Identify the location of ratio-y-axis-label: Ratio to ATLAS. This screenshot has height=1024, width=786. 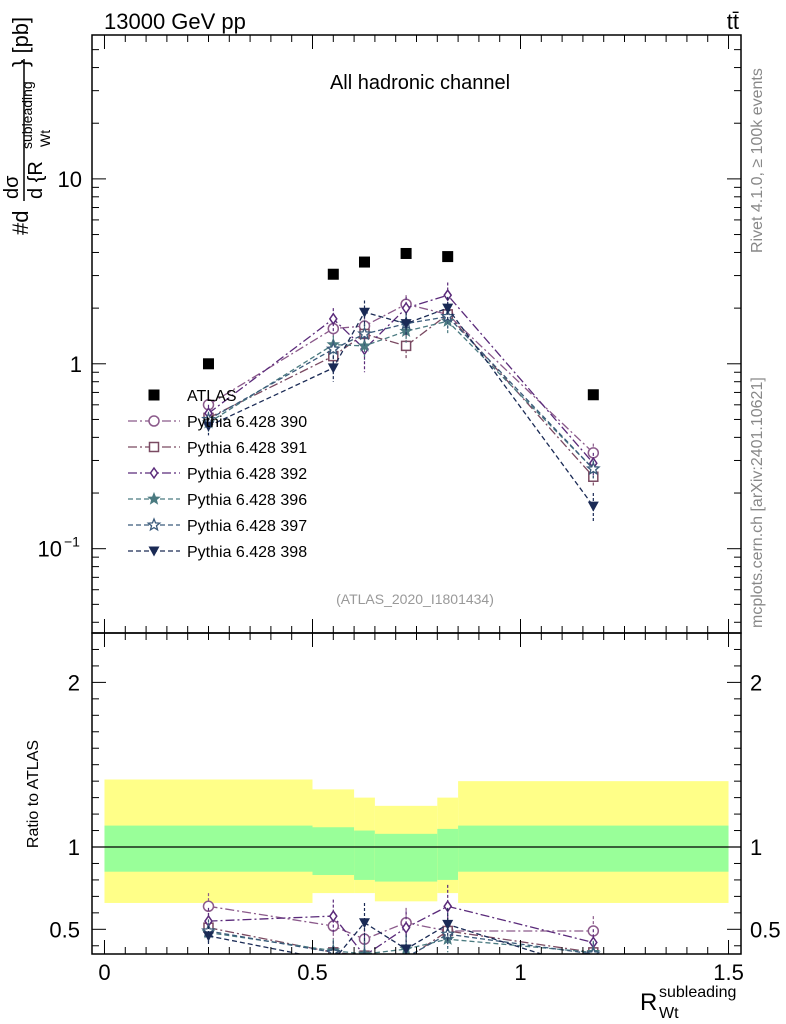
(33, 794).